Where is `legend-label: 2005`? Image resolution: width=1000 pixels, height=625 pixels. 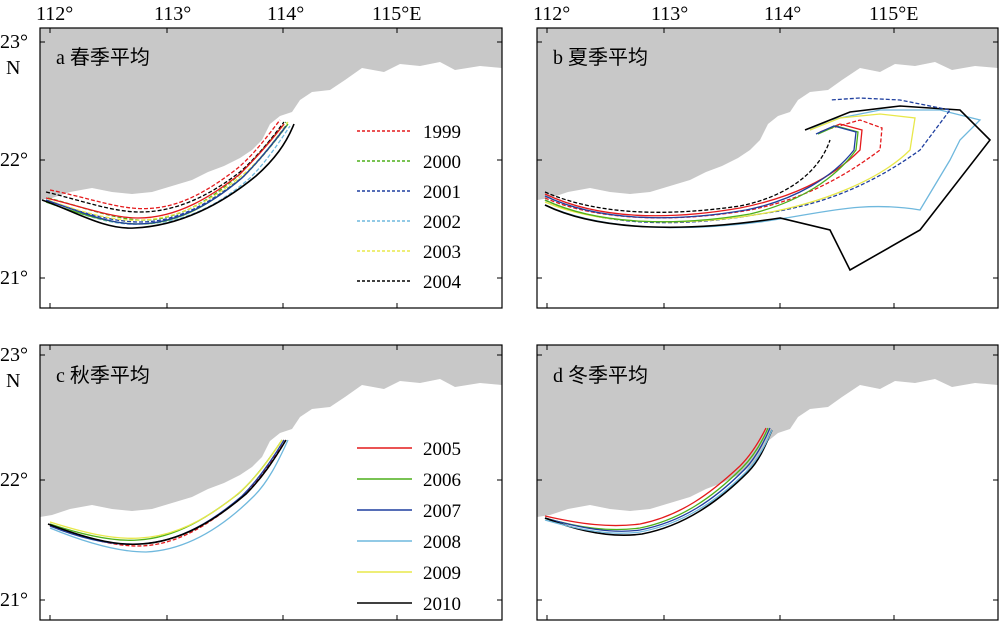
legend-label: 2005 is located at coordinates (442, 449).